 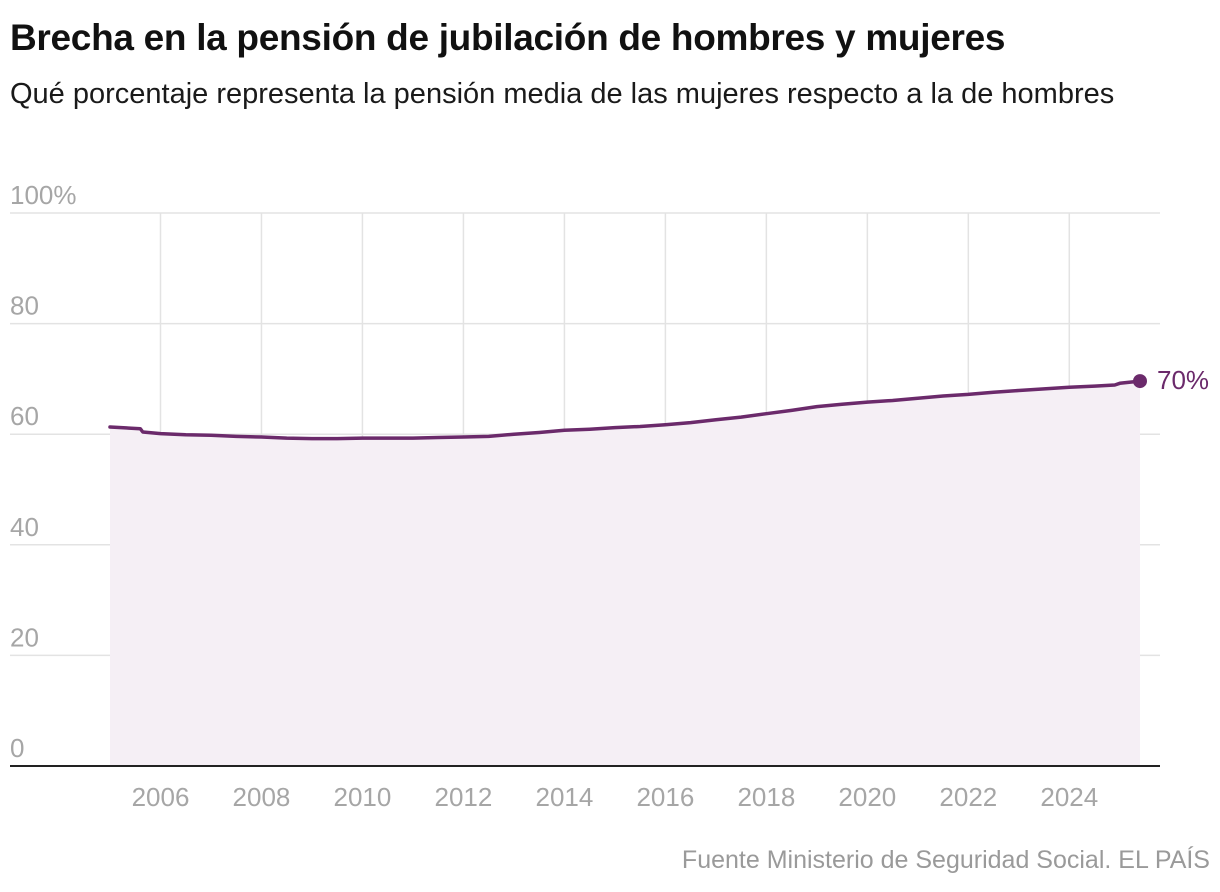 What do you see at coordinates (24, 527) in the screenshot?
I see `y-tick-label: 40` at bounding box center [24, 527].